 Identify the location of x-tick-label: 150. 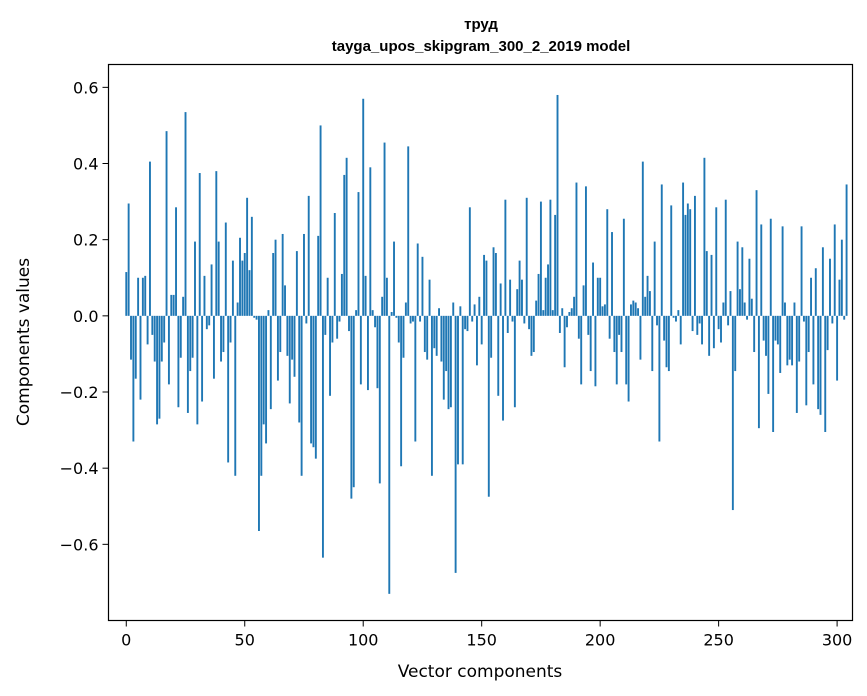
(481, 640).